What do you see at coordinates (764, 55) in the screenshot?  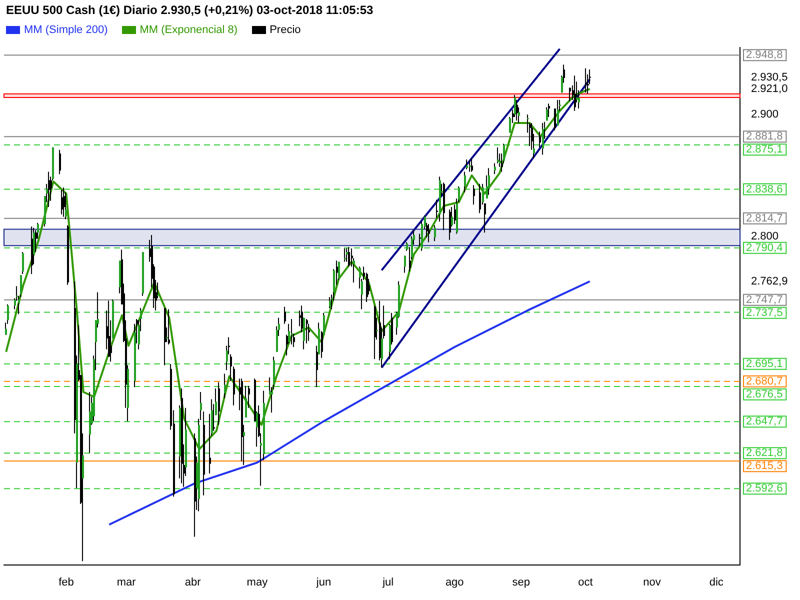 I see `ref-line-label: 2.948,8` at bounding box center [764, 55].